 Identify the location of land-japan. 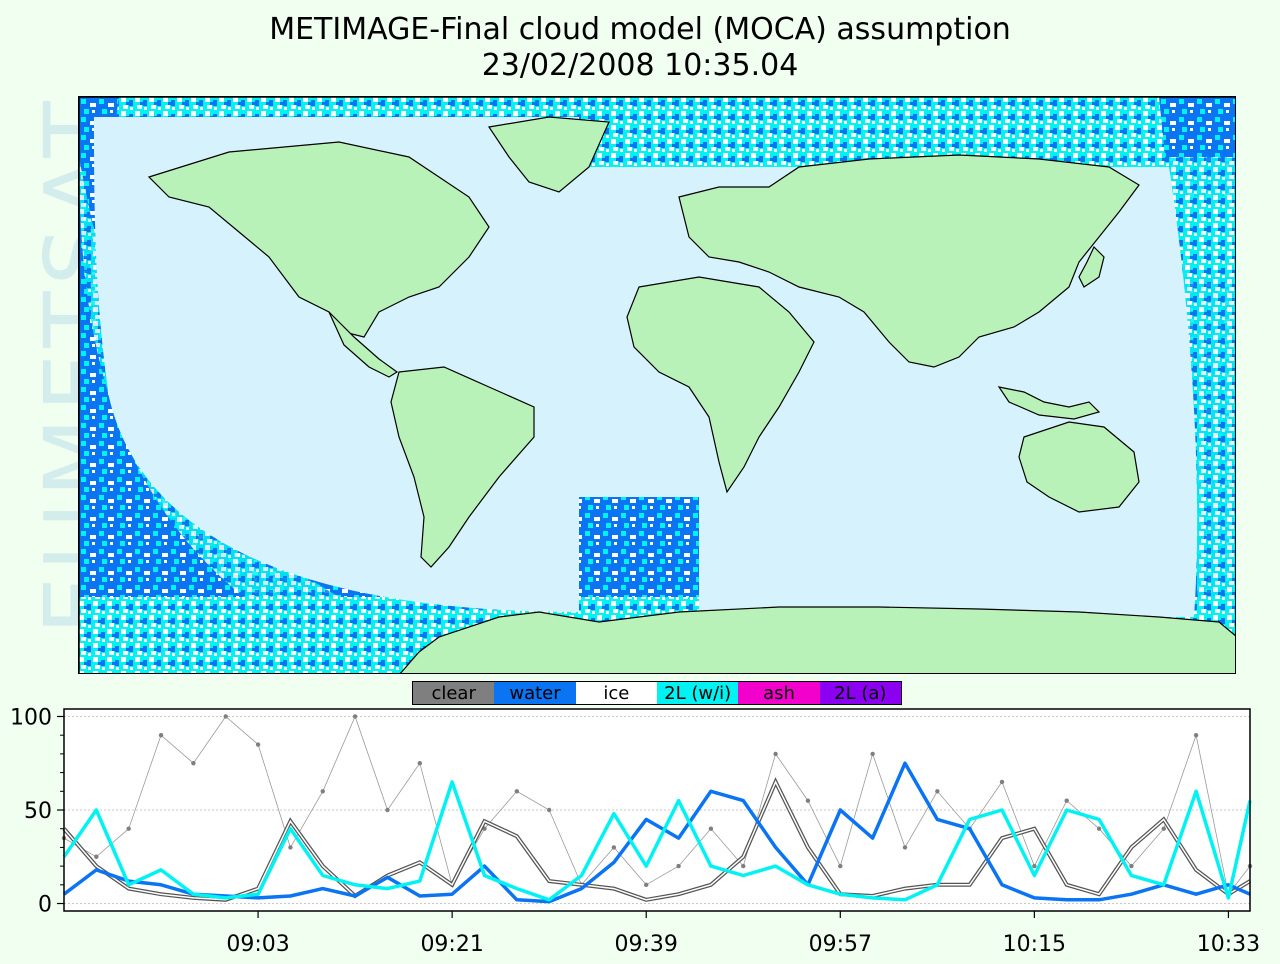
(1091, 266).